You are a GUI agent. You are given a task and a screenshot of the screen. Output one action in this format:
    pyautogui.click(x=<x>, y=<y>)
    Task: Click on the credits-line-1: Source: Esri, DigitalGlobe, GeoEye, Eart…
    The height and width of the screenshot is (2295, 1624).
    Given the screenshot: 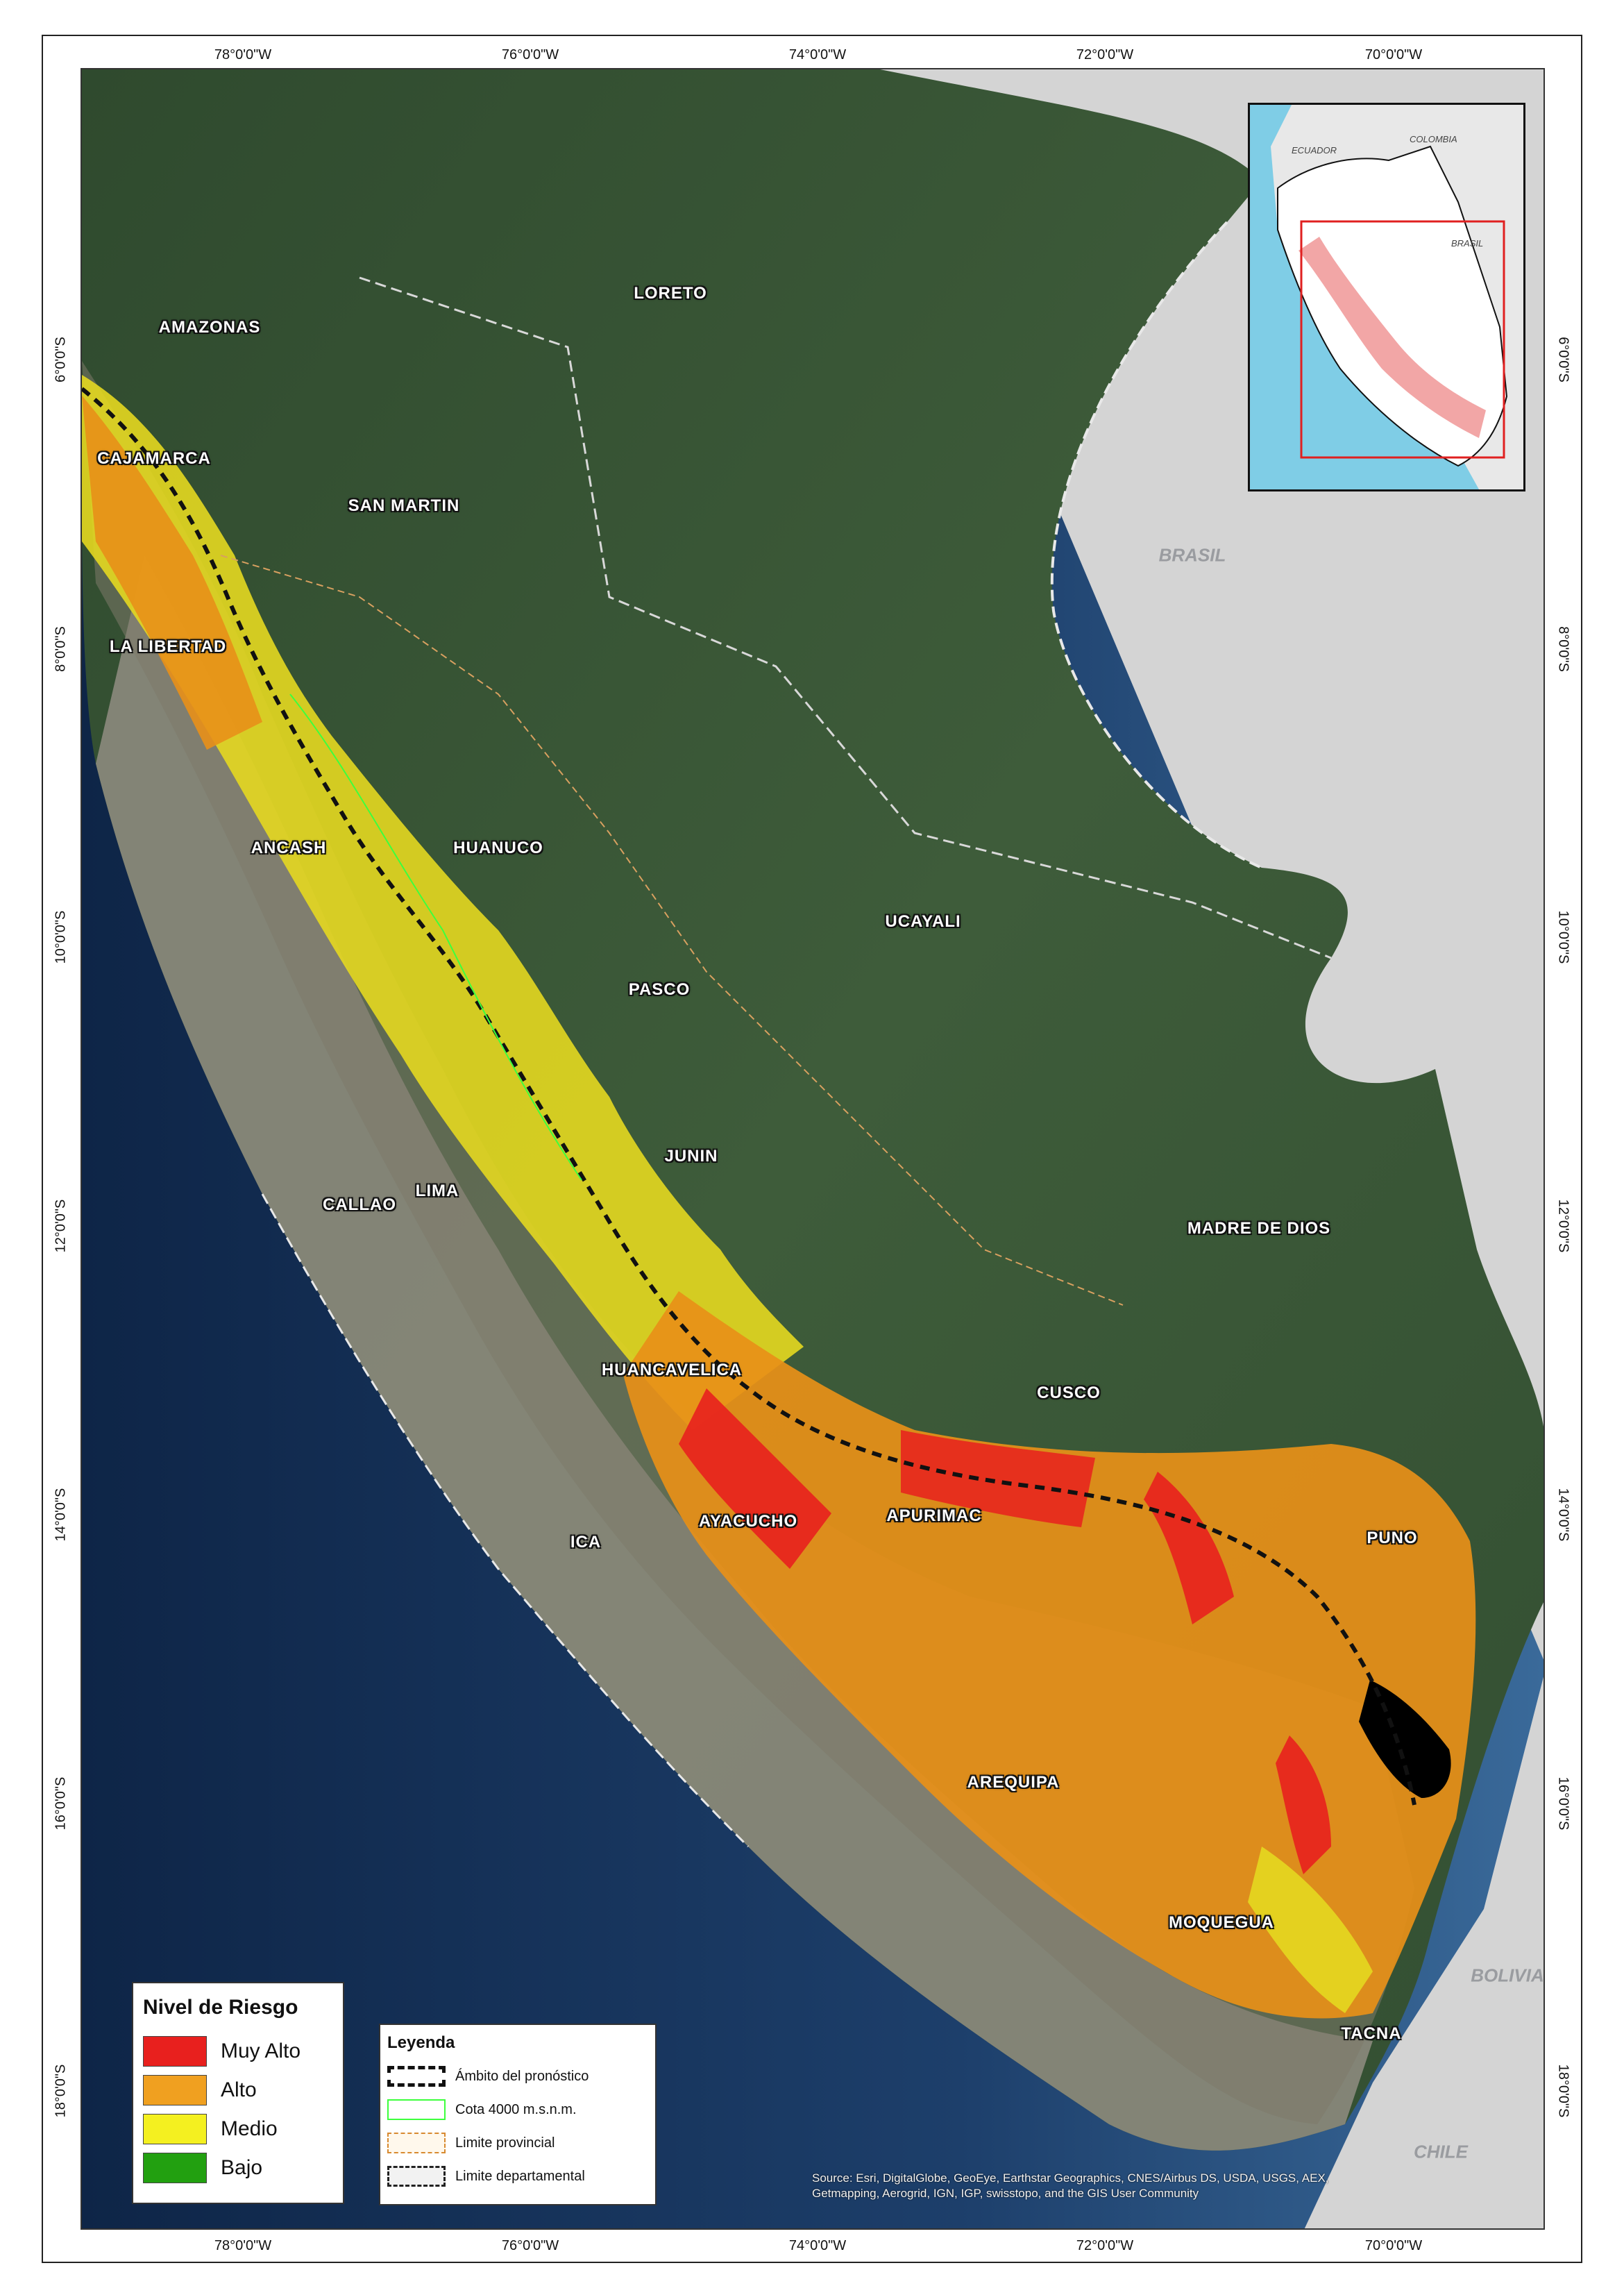 What is the action you would take?
    pyautogui.click(x=1070, y=2178)
    